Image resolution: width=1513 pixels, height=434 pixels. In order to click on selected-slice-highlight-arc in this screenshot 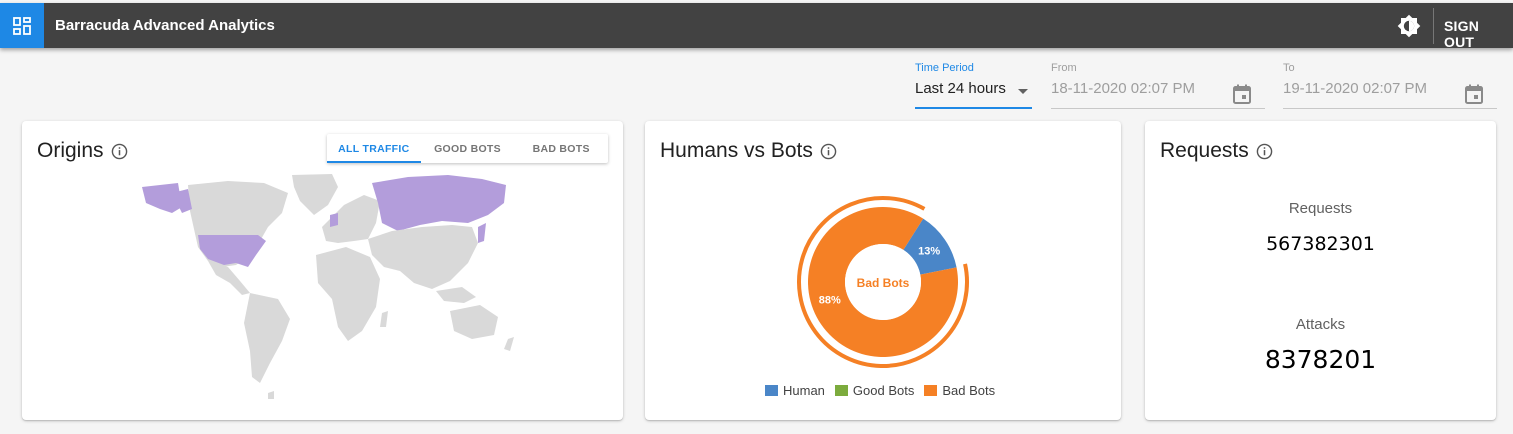, I will do `click(883, 282)`.